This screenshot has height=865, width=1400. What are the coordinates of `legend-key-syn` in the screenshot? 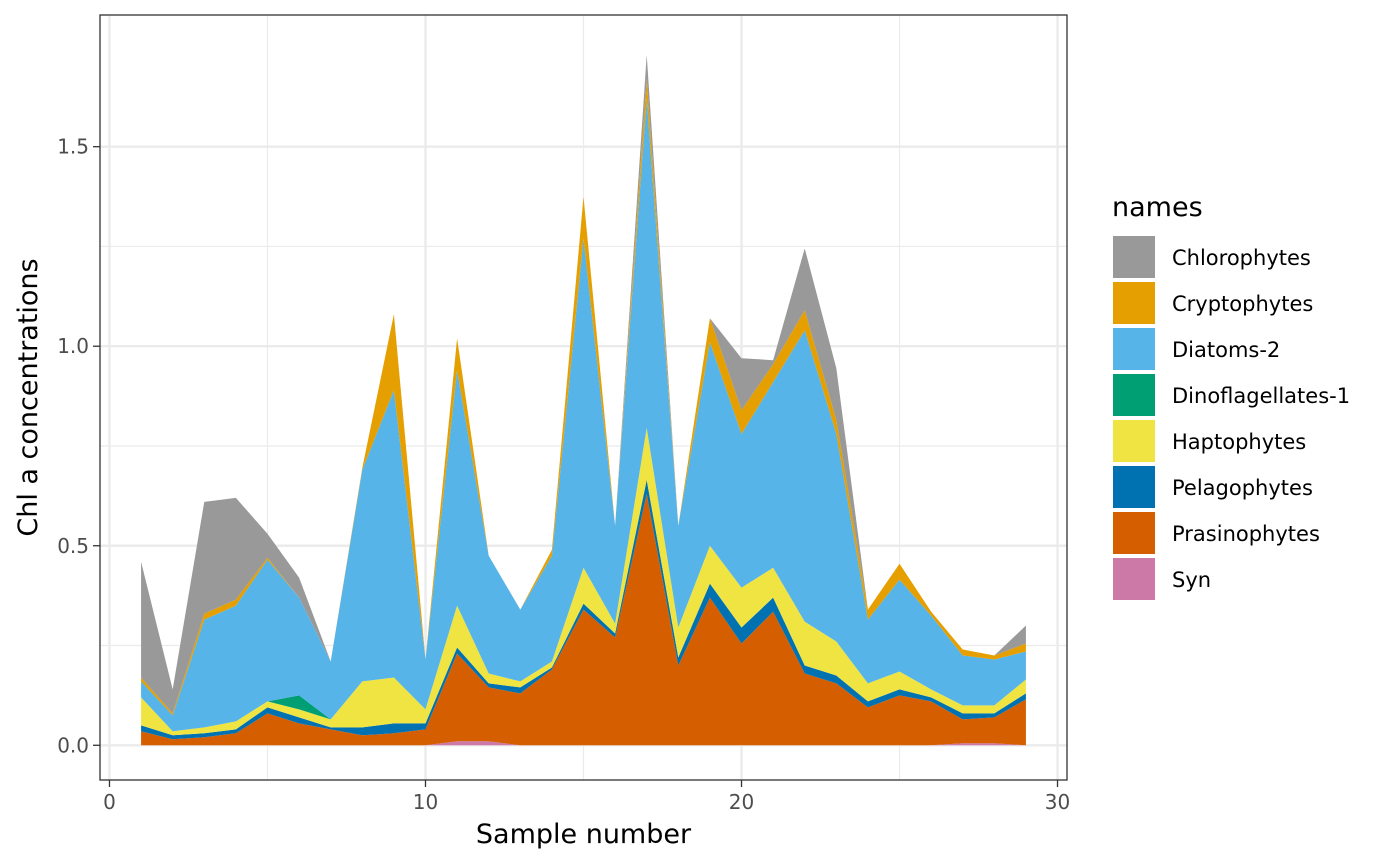 It's located at (1134, 579).